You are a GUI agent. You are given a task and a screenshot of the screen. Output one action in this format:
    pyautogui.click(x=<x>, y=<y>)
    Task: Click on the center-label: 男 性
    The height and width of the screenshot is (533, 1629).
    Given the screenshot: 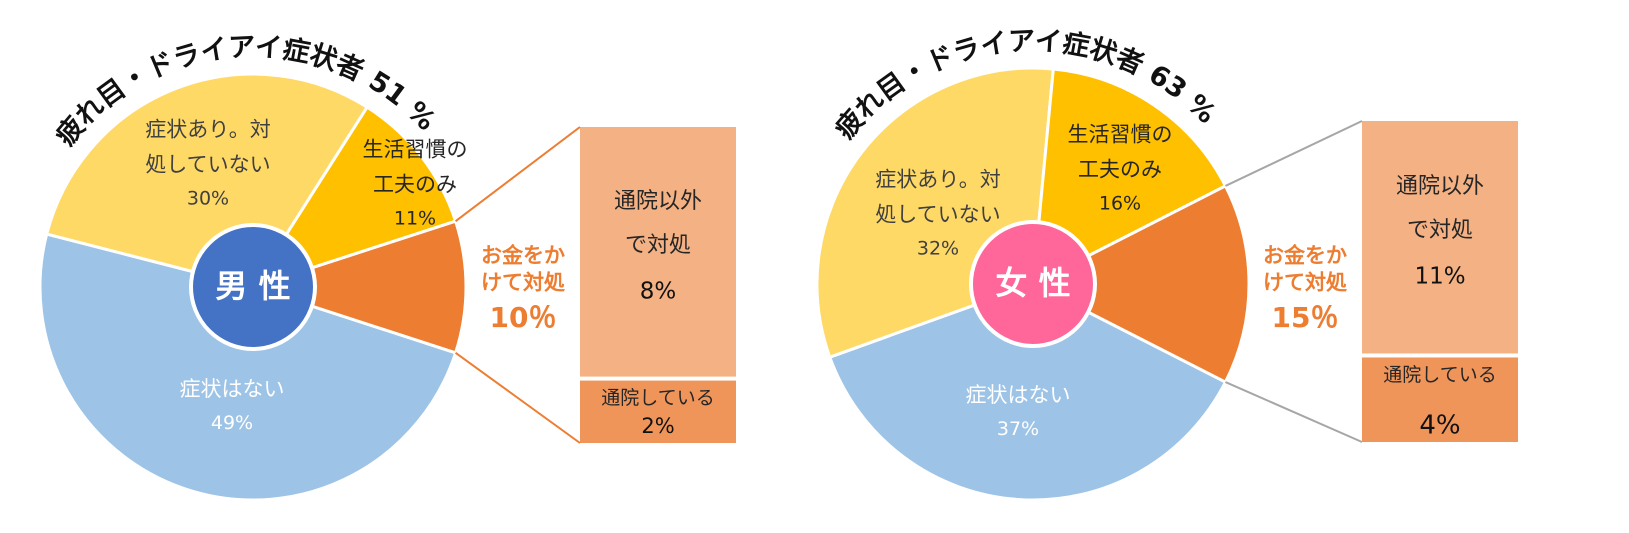 What is the action you would take?
    pyautogui.click(x=252, y=286)
    